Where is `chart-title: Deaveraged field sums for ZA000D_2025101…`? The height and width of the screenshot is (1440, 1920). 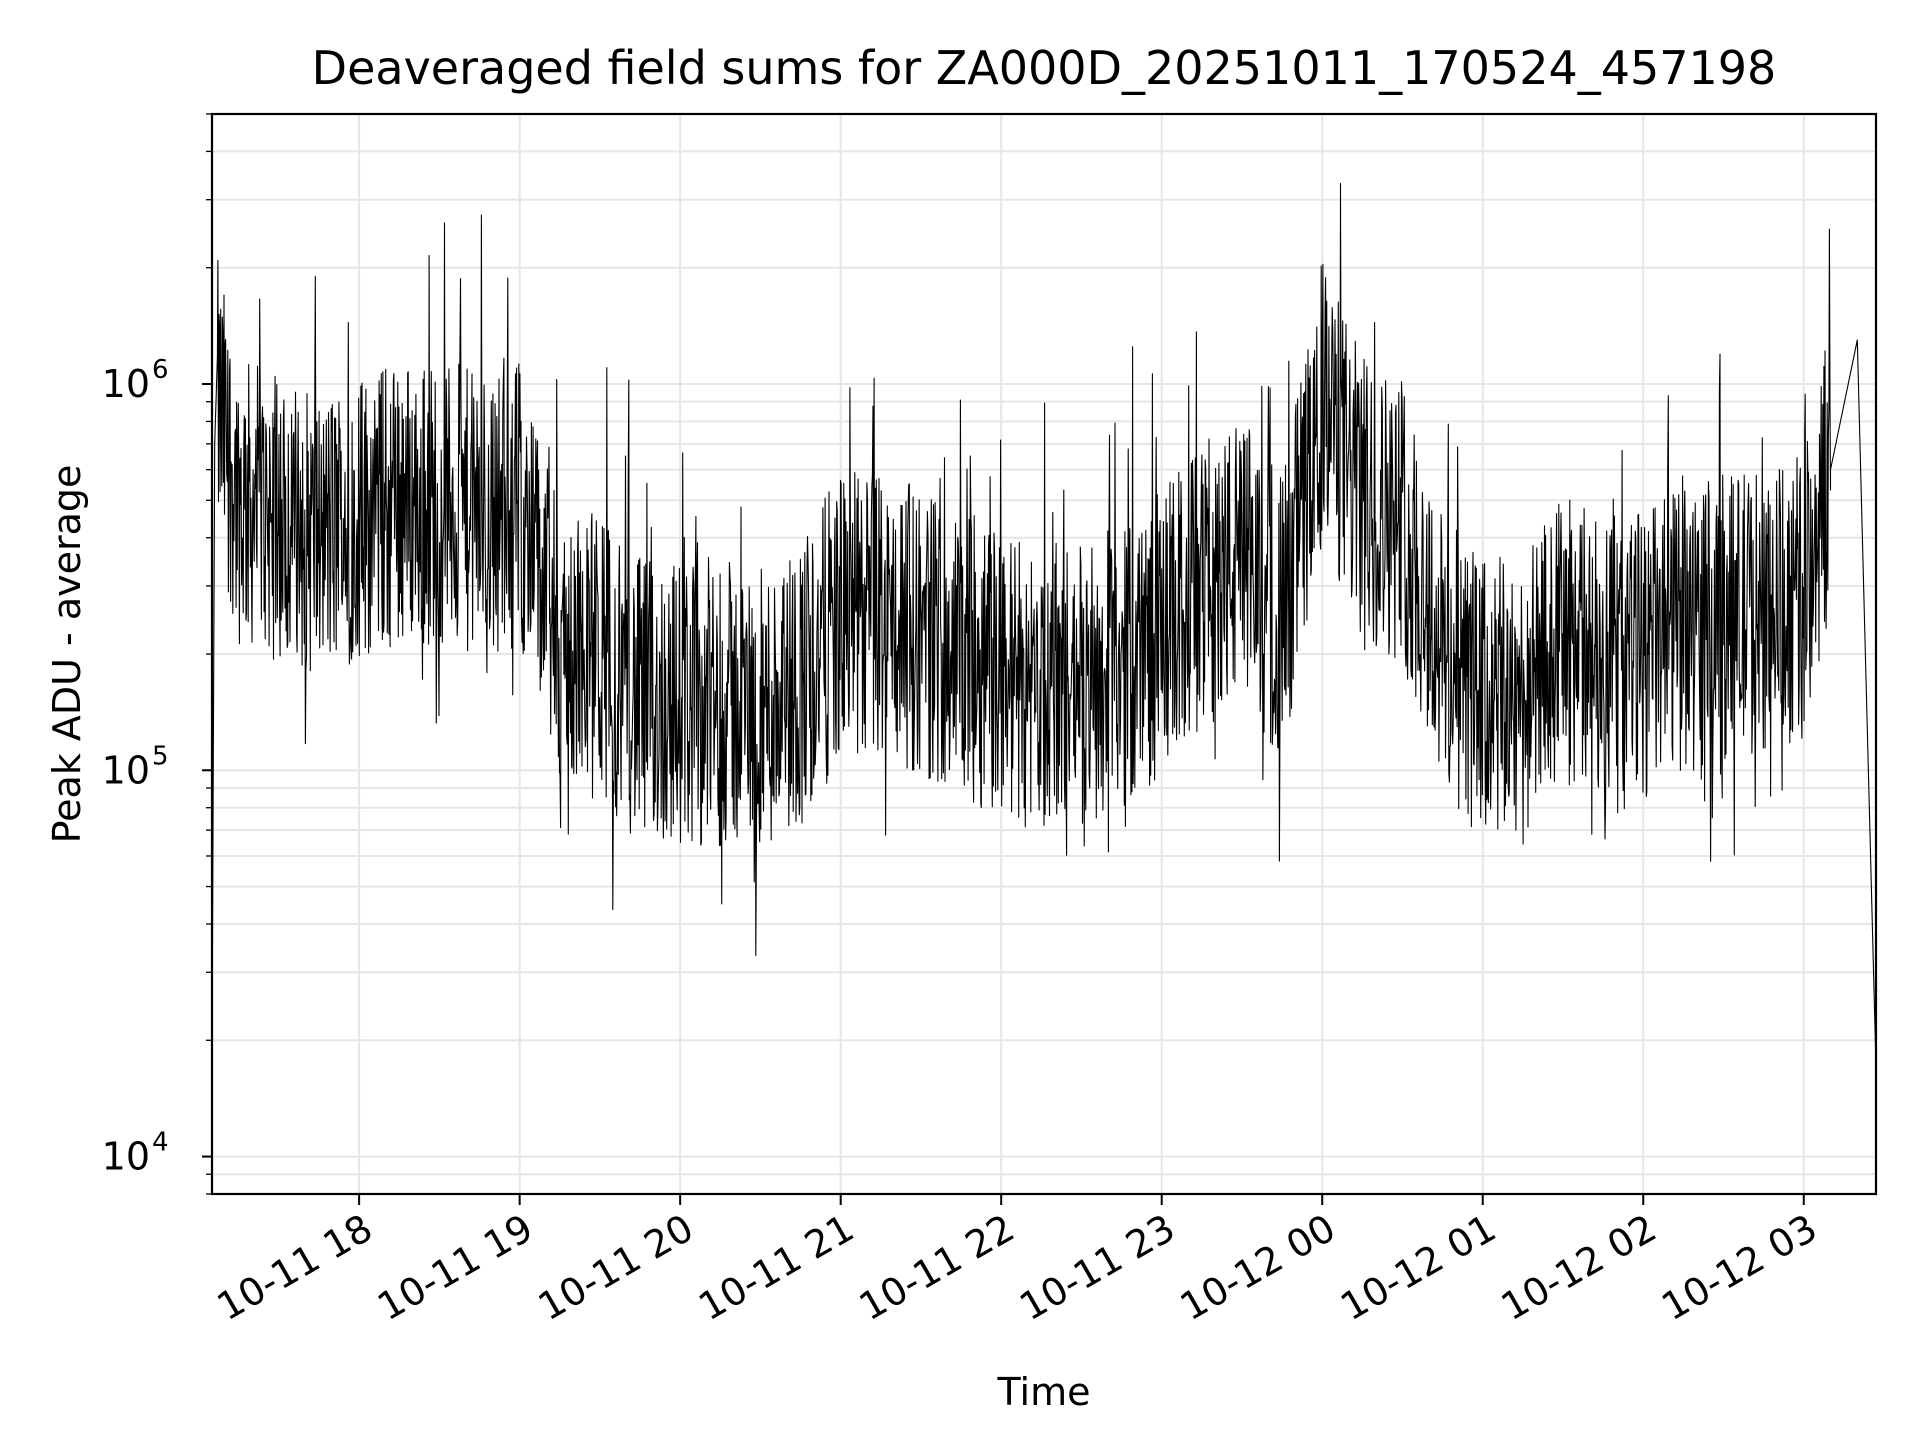
chart-title: Deaveraged field sums for ZA000D_2025101… is located at coordinates (1044, 68).